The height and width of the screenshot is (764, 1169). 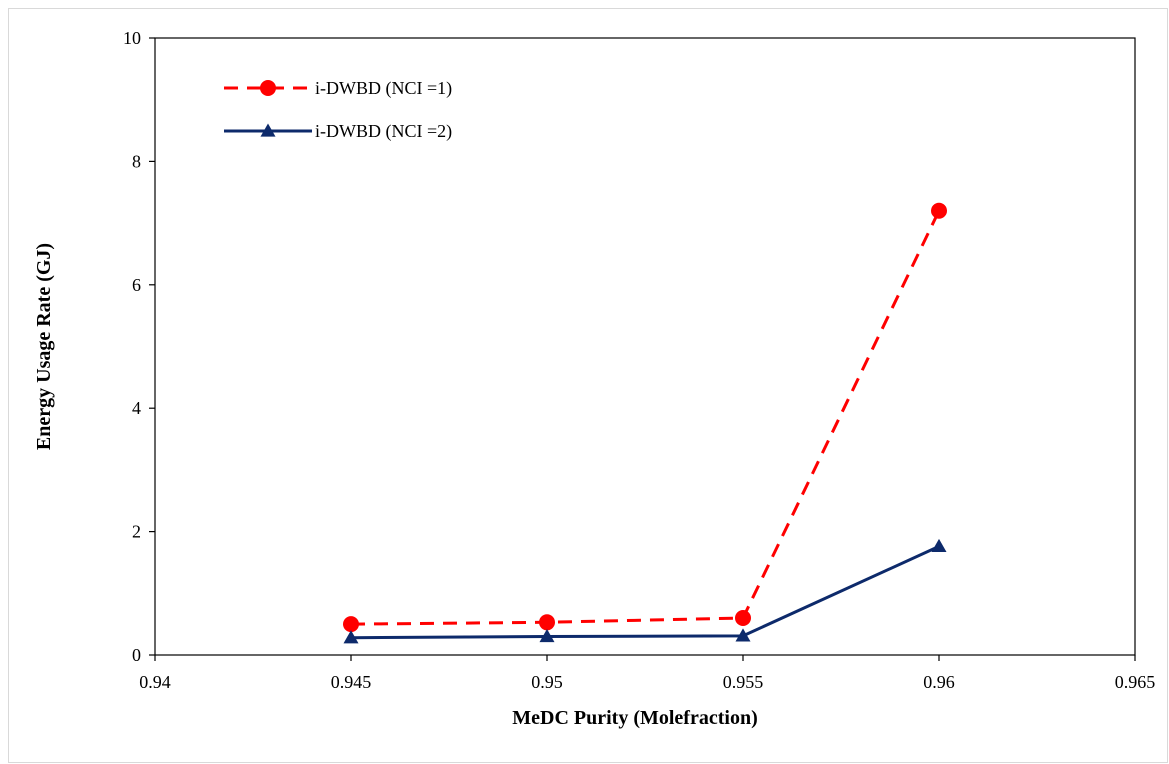 I want to click on x-tick-label: 0.955, so click(x=743, y=682).